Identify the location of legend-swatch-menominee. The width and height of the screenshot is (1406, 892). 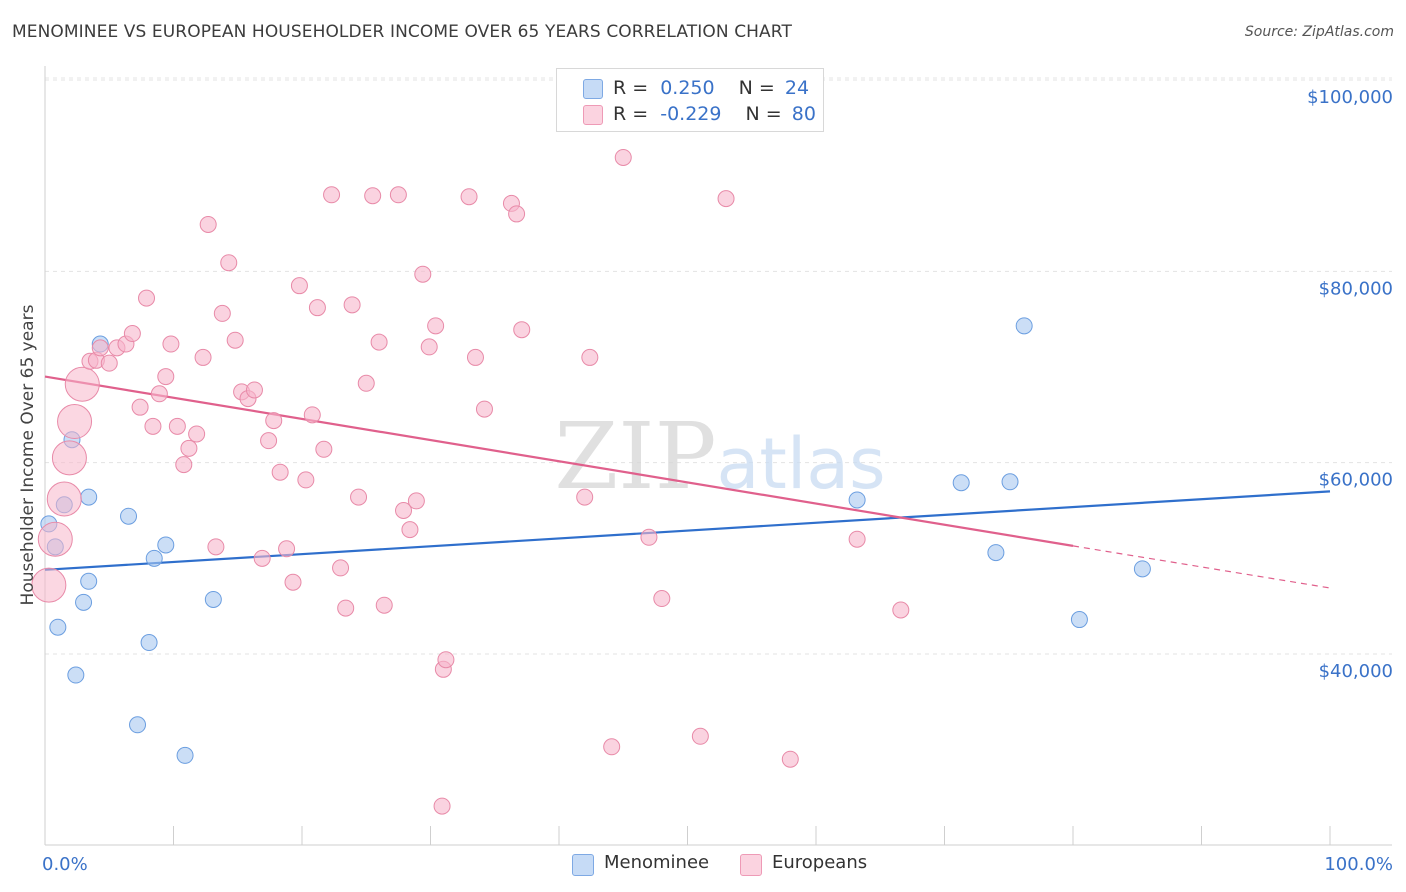
(593, 89).